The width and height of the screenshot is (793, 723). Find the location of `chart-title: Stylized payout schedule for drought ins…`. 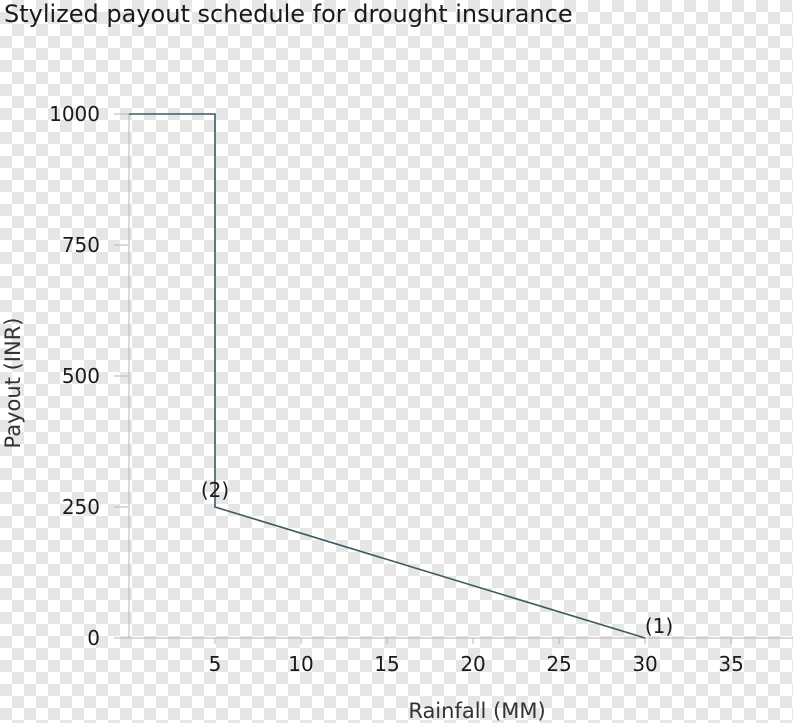

chart-title: Stylized payout schedule for drought ins… is located at coordinates (288, 14).